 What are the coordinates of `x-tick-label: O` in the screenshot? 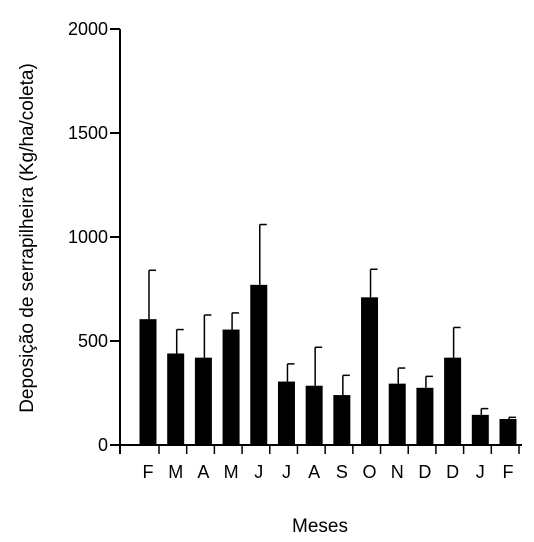 It's located at (370, 472).